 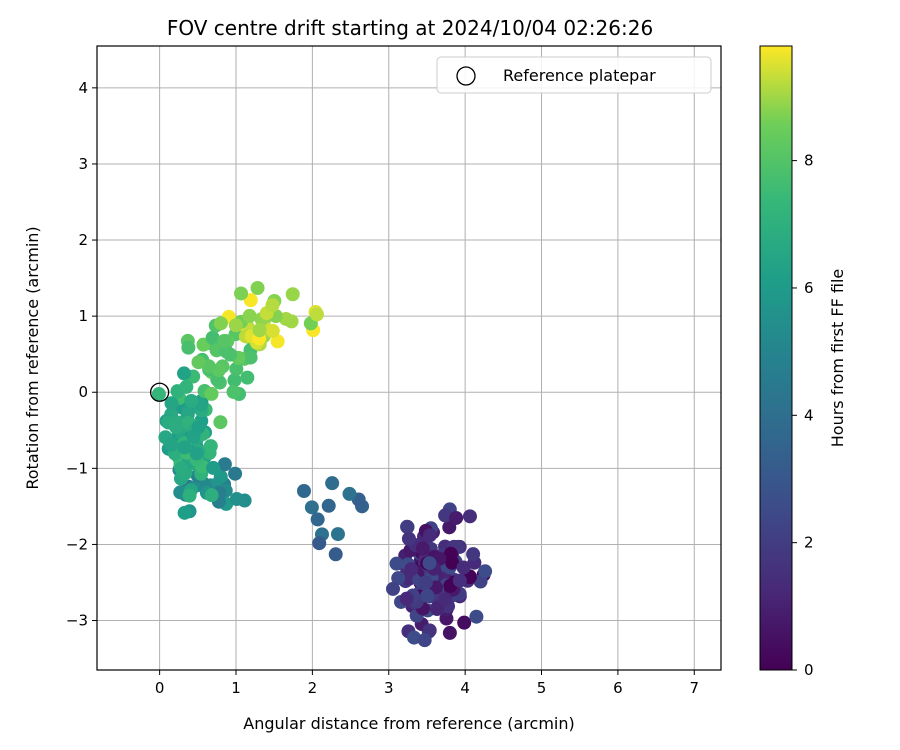 I want to click on colorbar-gradient, so click(x=776, y=358).